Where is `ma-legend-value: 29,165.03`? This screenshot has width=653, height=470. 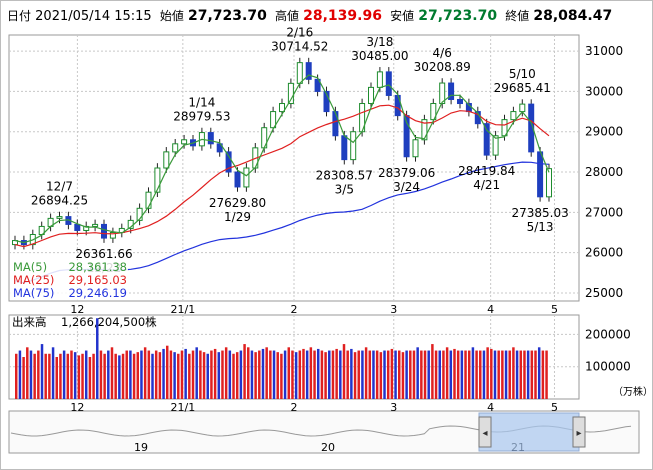 ma-legend-value: 29,165.03 is located at coordinates (97, 280).